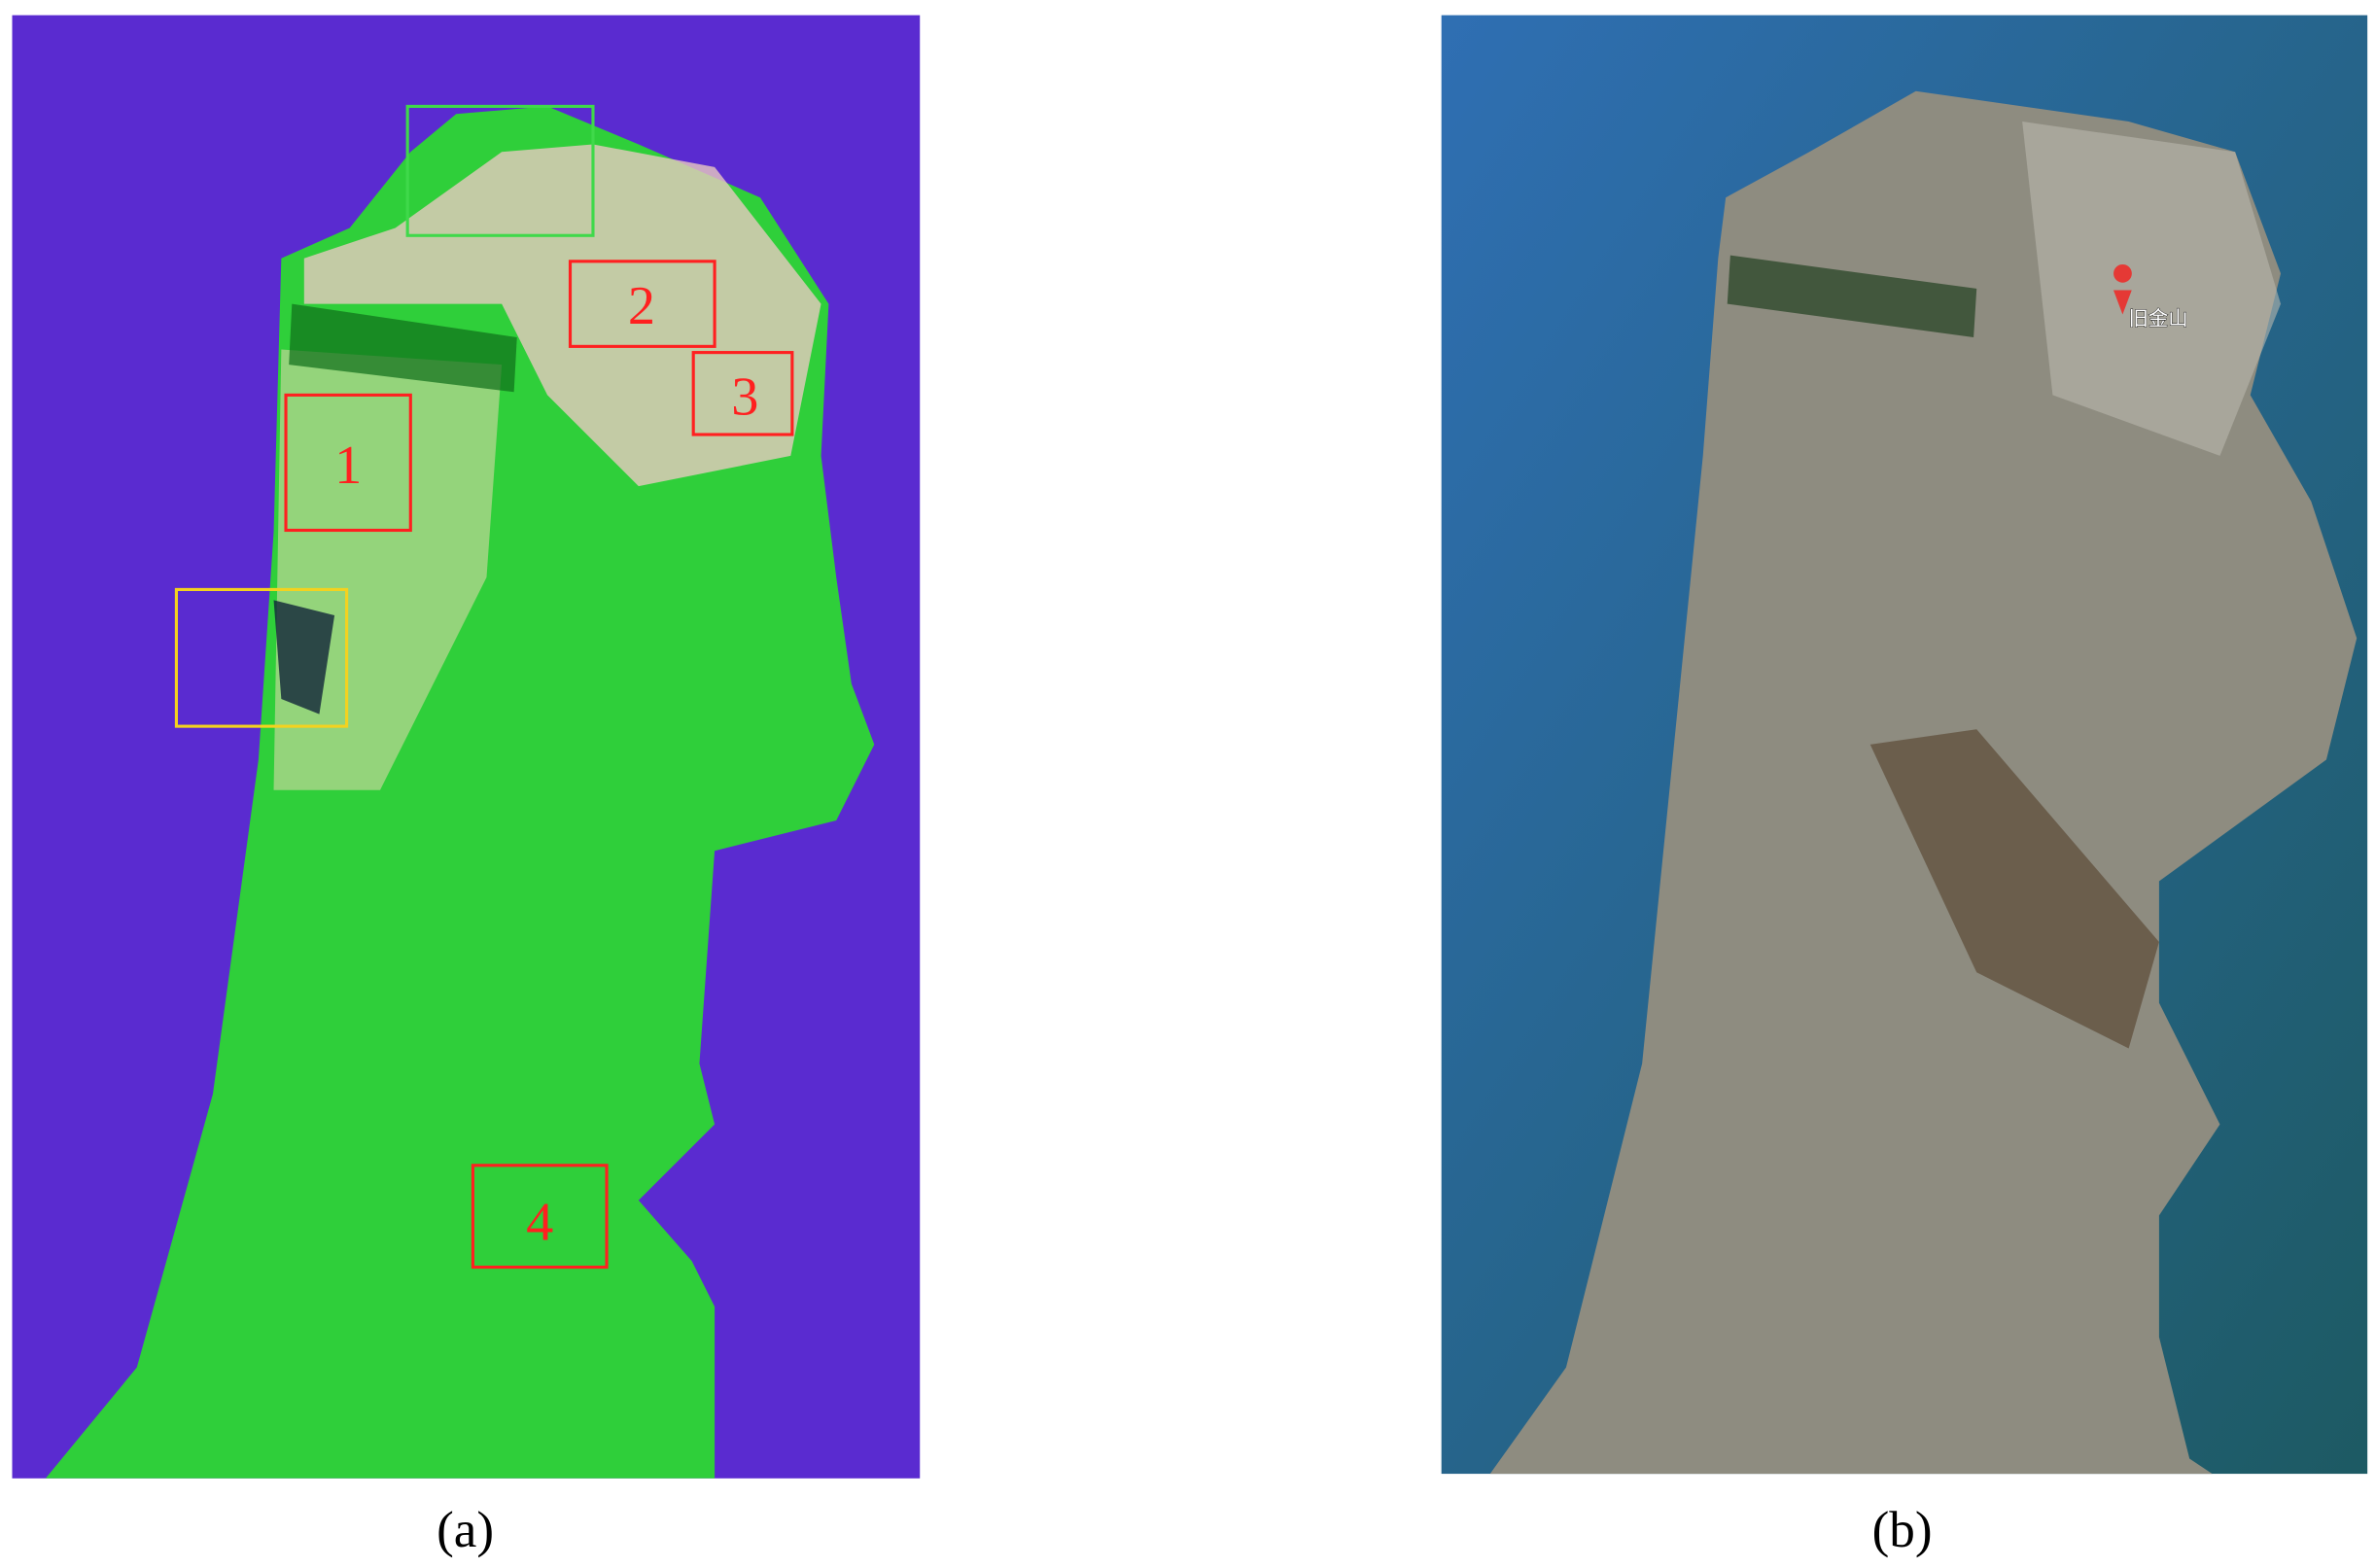 Image resolution: width=2375 pixels, height=1568 pixels. What do you see at coordinates (2152, 289) in the screenshot?
I see `downtown` at bounding box center [2152, 289].